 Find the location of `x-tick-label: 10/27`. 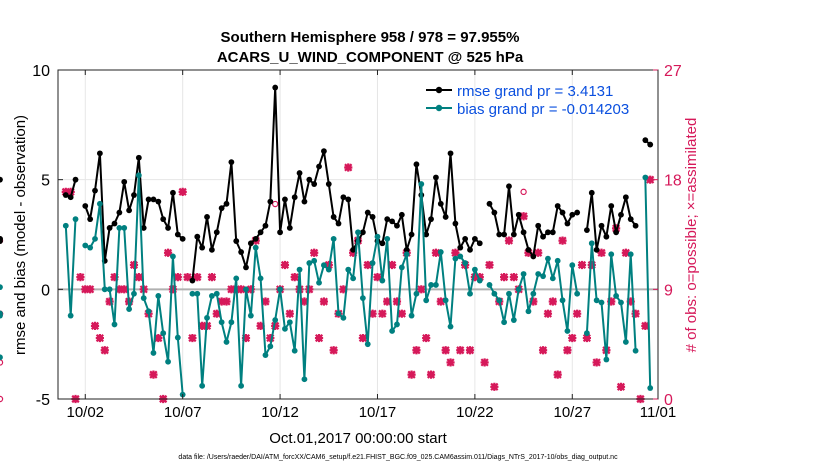

x-tick-label: 10/27 is located at coordinates (573, 412).